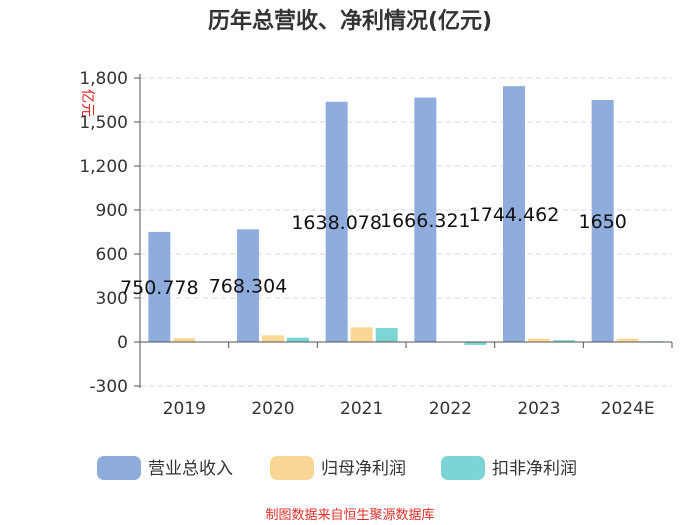 Image resolution: width=700 pixels, height=525 pixels. What do you see at coordinates (538, 409) in the screenshot?
I see `x-tick-label: 2023` at bounding box center [538, 409].